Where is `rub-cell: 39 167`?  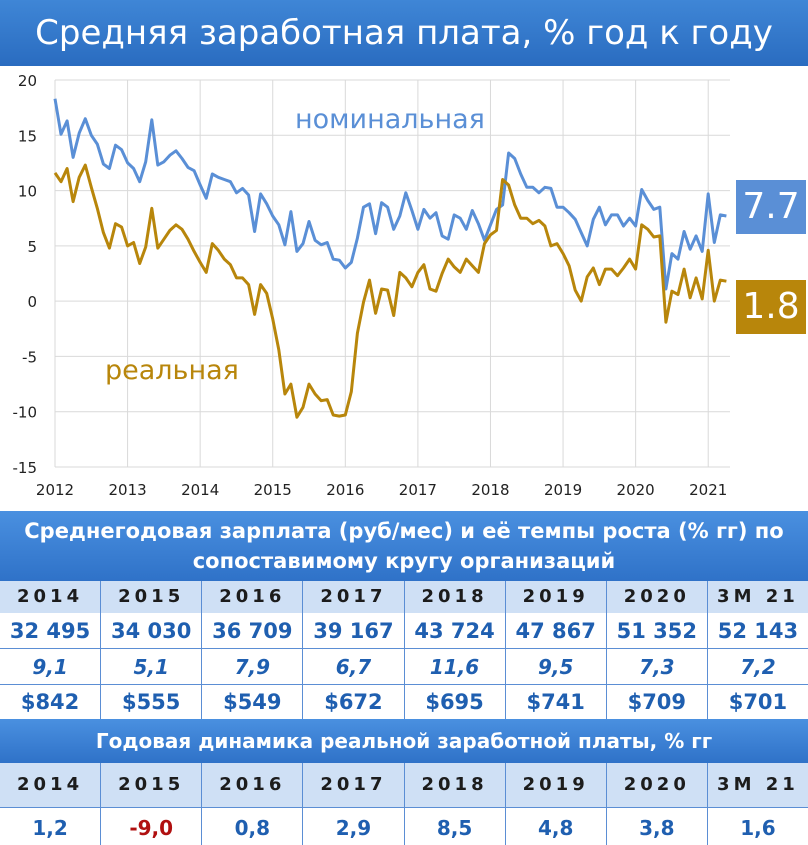 rub-cell: 39 167 is located at coordinates (354, 630).